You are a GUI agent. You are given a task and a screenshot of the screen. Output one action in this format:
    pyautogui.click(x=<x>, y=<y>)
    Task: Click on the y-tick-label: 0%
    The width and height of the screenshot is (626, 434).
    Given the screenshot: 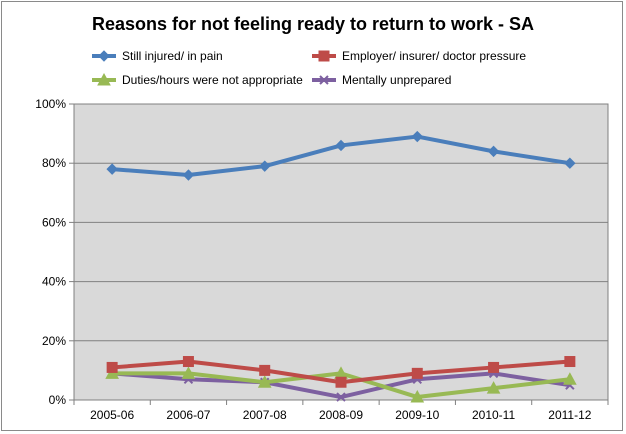 What is the action you would take?
    pyautogui.click(x=58, y=400)
    